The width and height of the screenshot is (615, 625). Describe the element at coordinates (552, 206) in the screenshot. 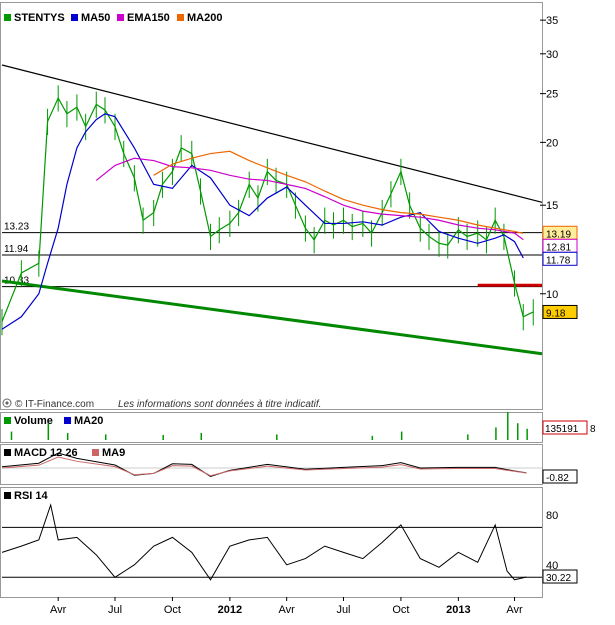

I see `price-tick-label: 15` at that location.